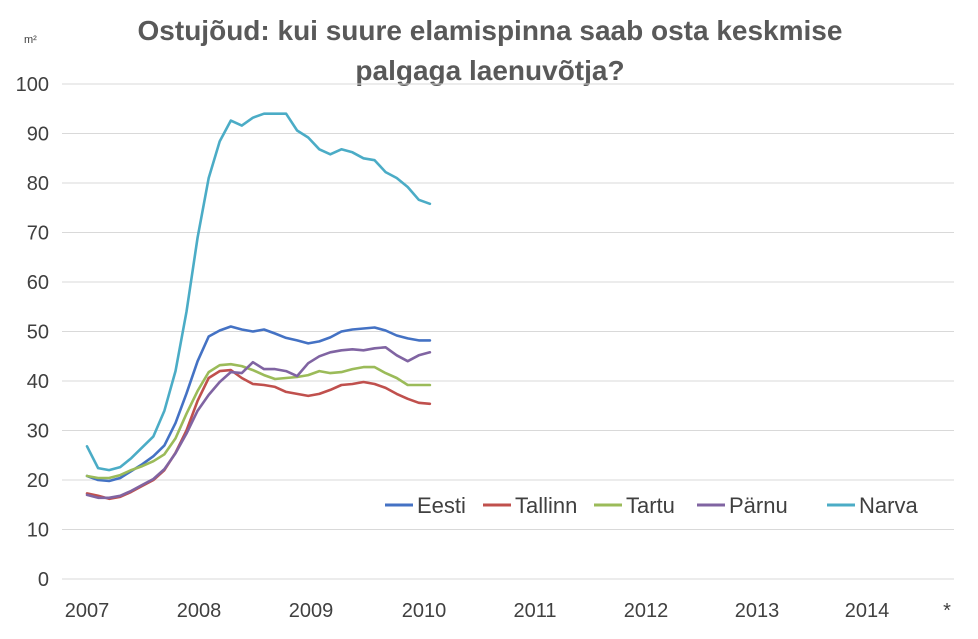  I want to click on series-line-tartu, so click(258, 421).